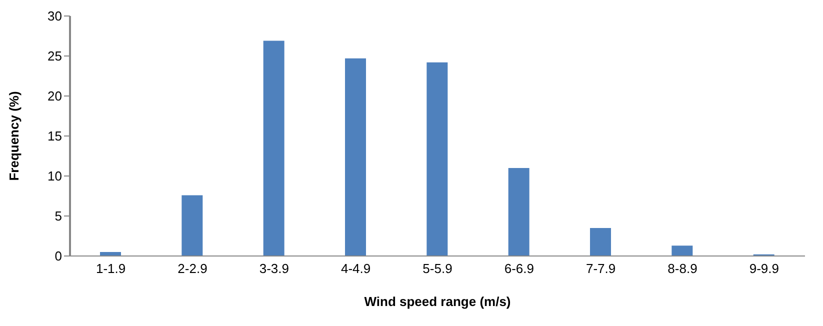 This screenshot has height=326, width=823. I want to click on x-axis-title: Wind speed range (m/s), so click(437, 301).